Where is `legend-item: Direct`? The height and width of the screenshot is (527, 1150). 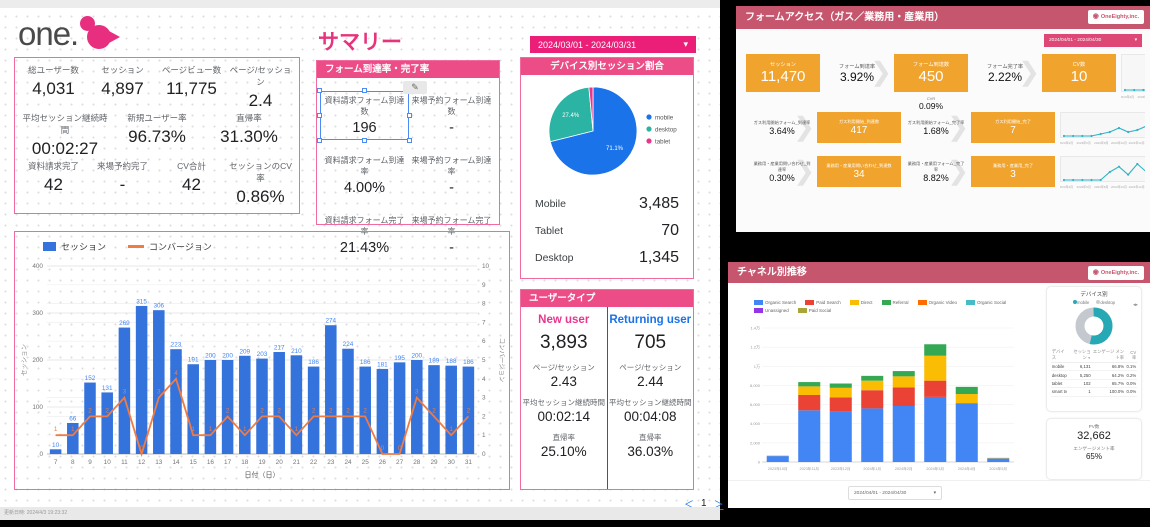 legend-item: Direct is located at coordinates (861, 302).